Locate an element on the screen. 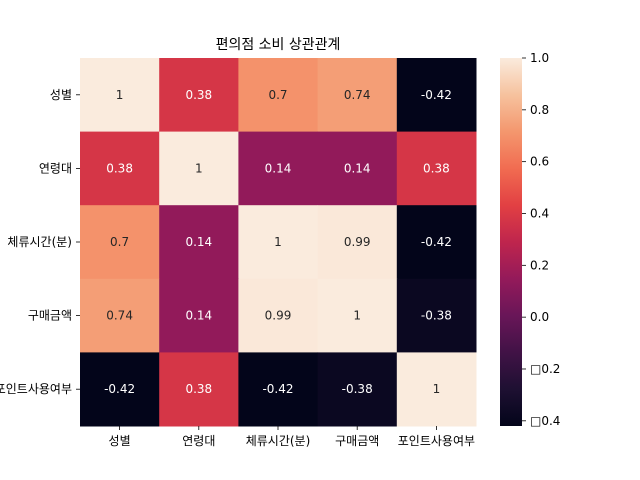 The height and width of the screenshot is (480, 640). colorbar-tick-label: 0.8 is located at coordinates (539, 110).